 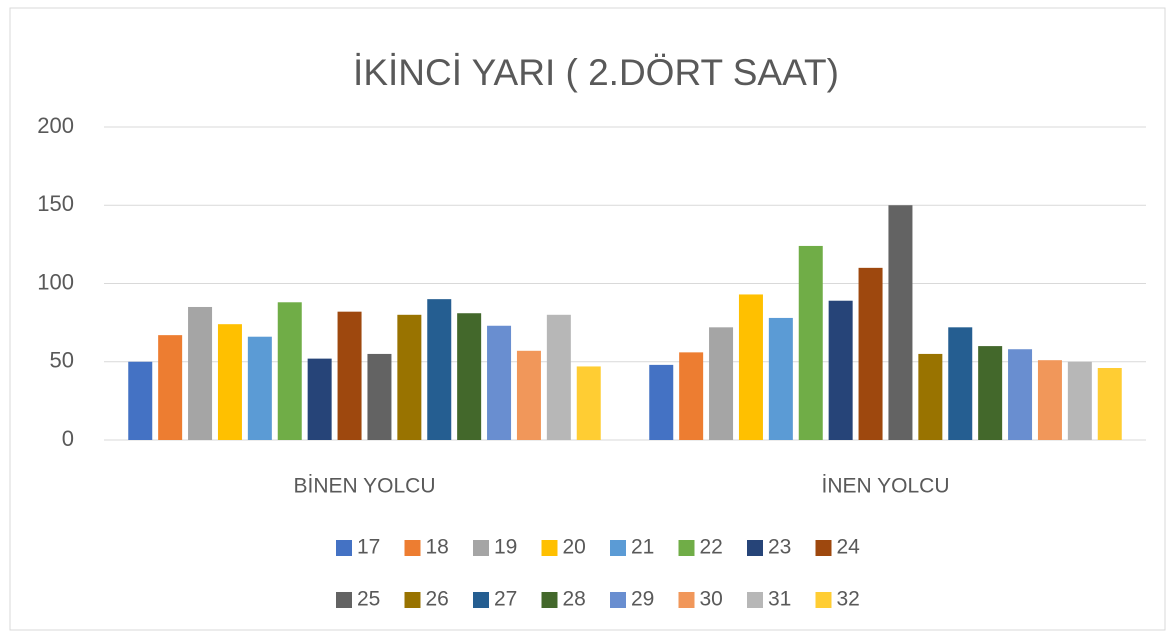 I want to click on legend-label: 24, so click(x=849, y=547).